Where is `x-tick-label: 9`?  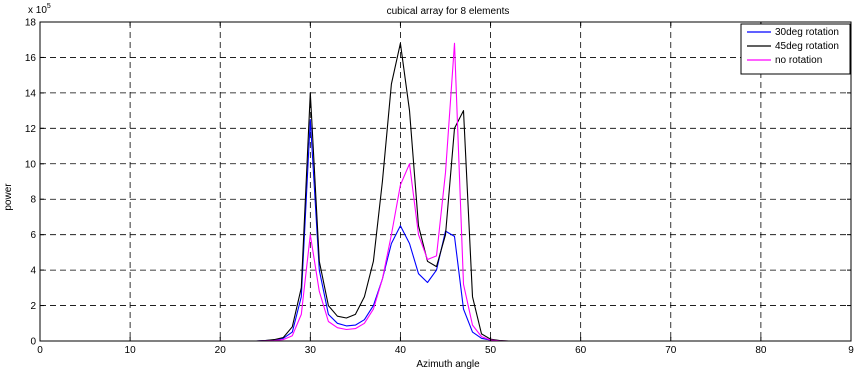 x-tick-label: 9 is located at coordinates (851, 350).